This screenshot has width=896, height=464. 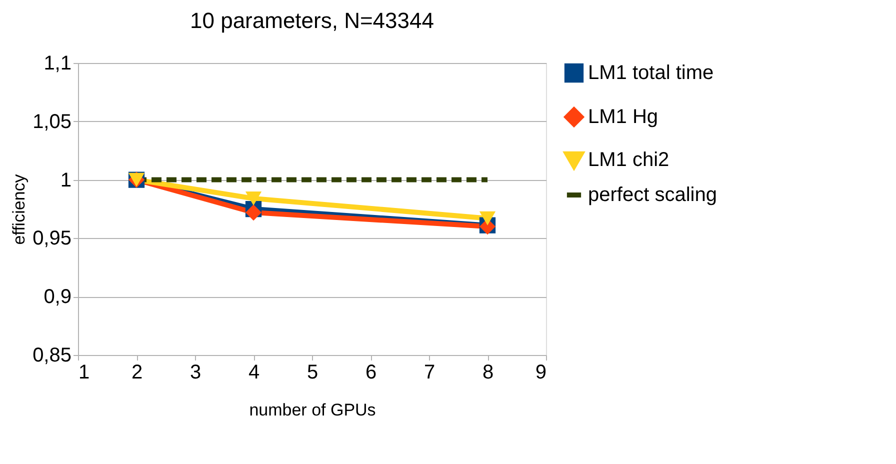 What do you see at coordinates (66, 180) in the screenshot?
I see `y-tick-label: 1` at bounding box center [66, 180].